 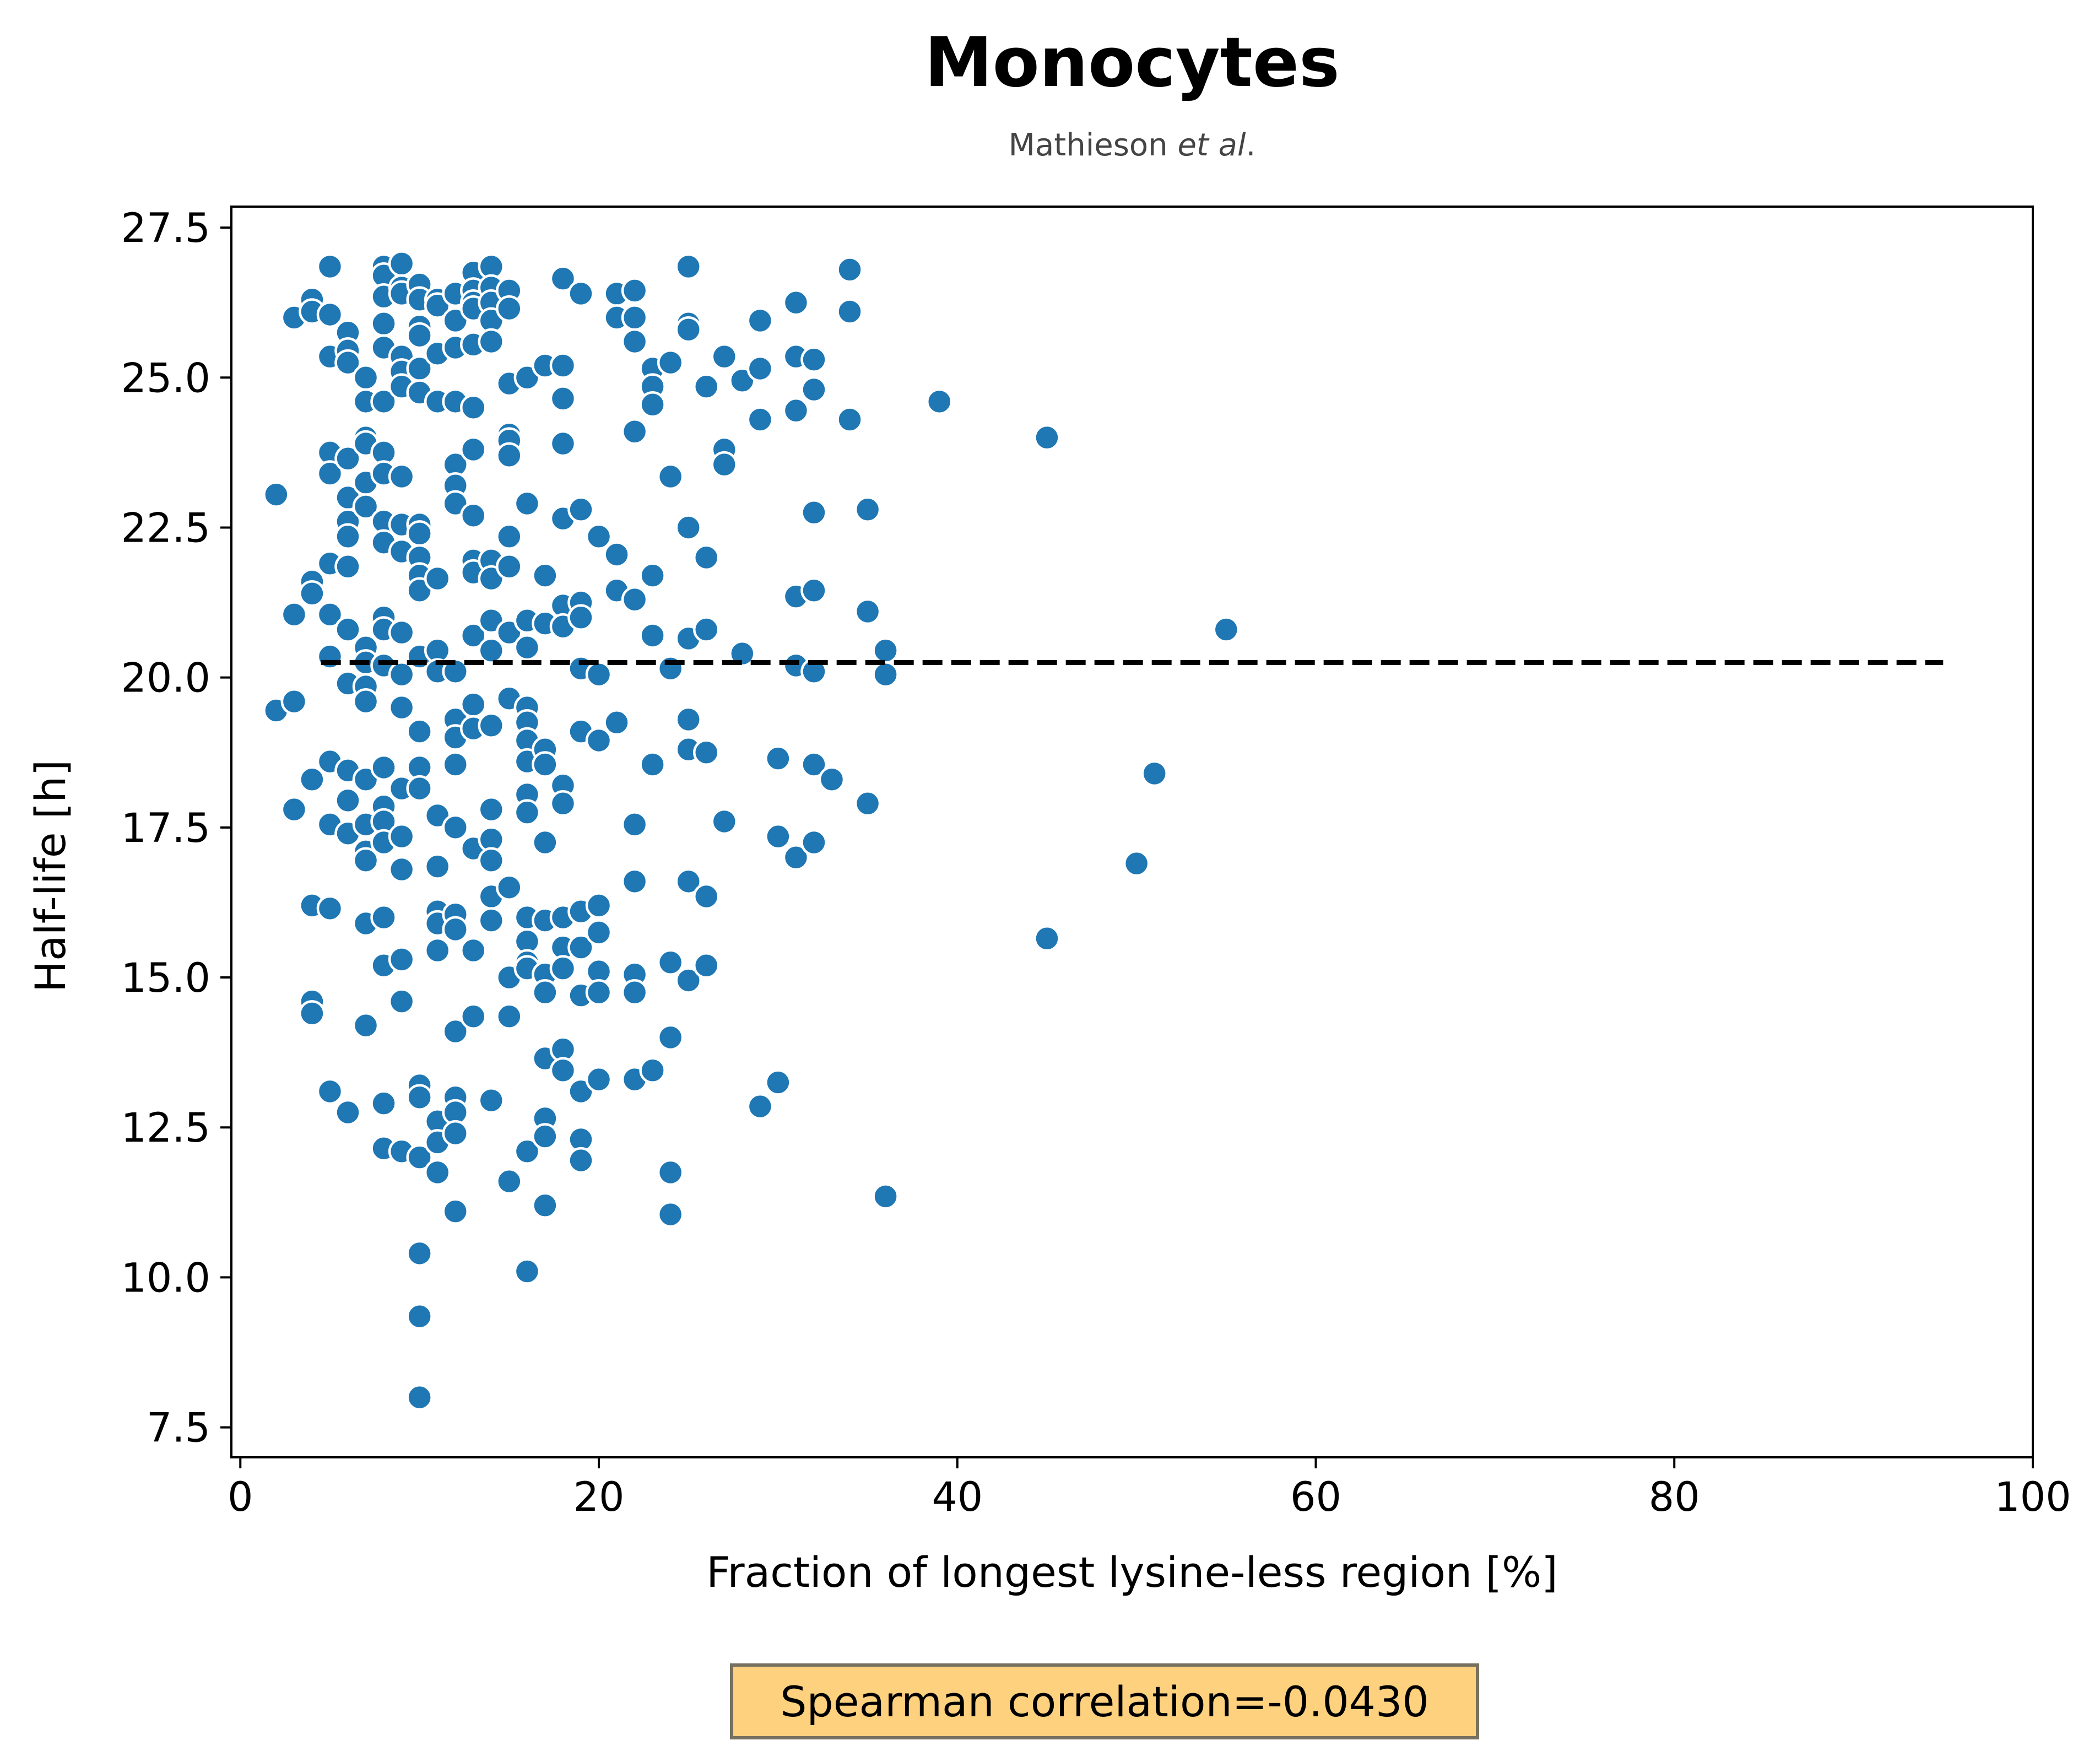 I want to click on annotation-text: Spearman correlation=-0.0430, so click(x=1104, y=1702).